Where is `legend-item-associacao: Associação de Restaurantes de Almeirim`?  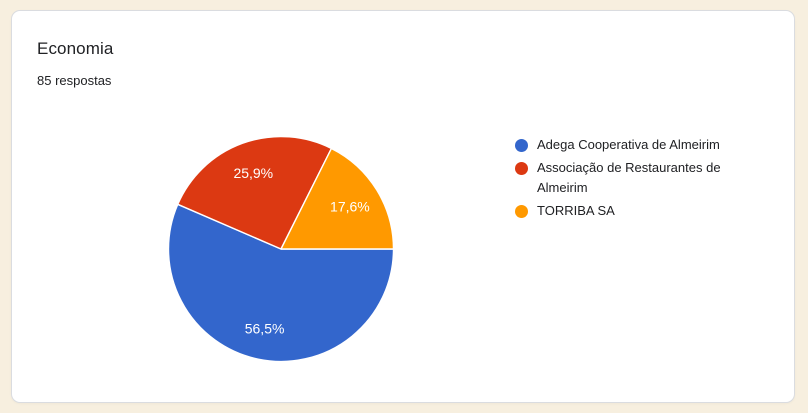
legend-item-associacao: Associação de Restaurantes de Almeirim is located at coordinates (639, 178).